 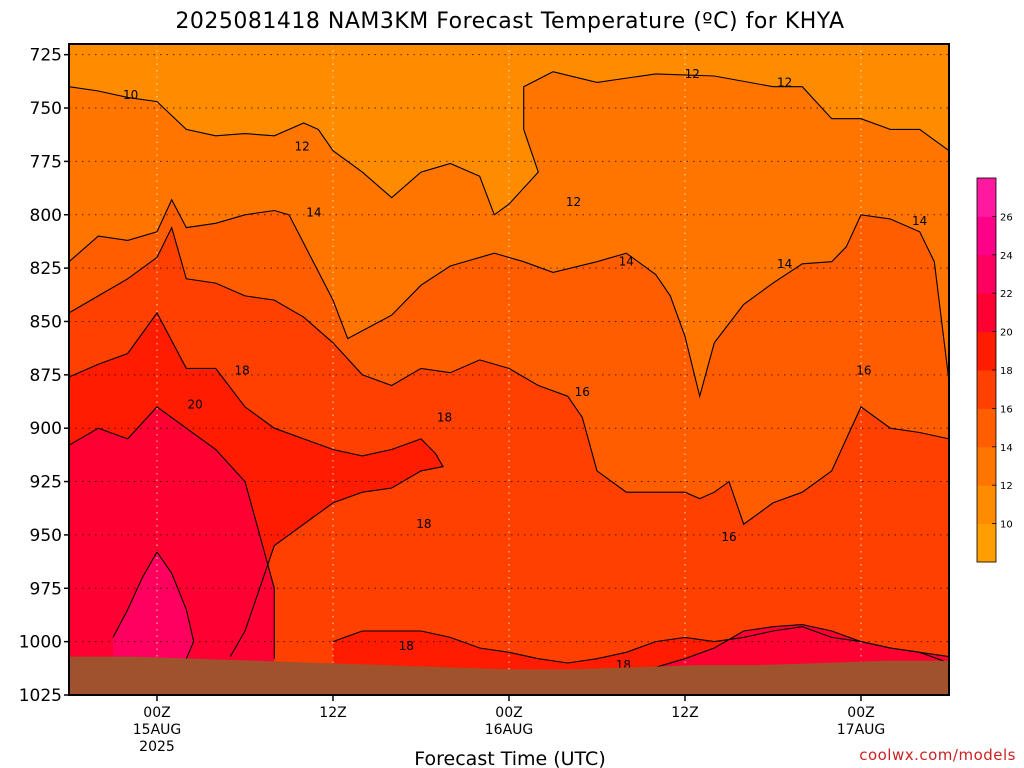 What do you see at coordinates (157, 730) in the screenshot?
I see `x-tick-label: 15AUG` at bounding box center [157, 730].